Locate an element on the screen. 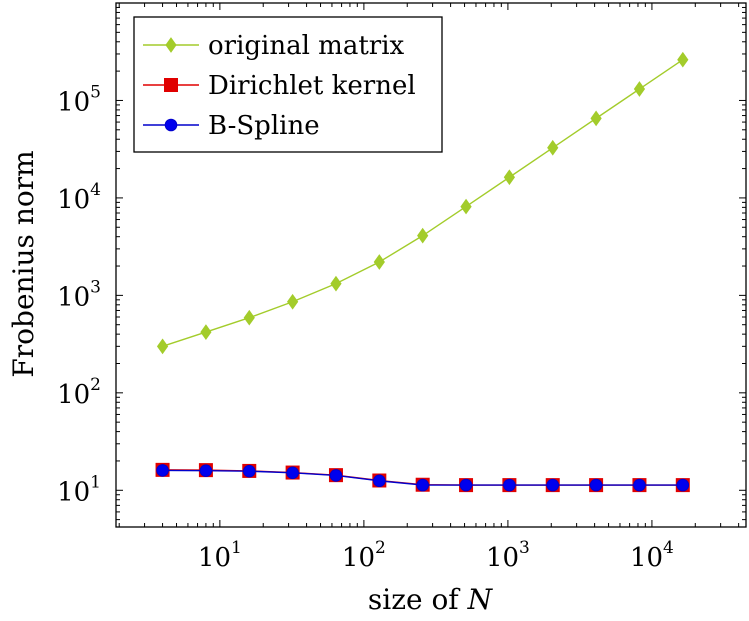 This screenshot has width=749, height=621. legend-label: original matrix is located at coordinates (306, 46).